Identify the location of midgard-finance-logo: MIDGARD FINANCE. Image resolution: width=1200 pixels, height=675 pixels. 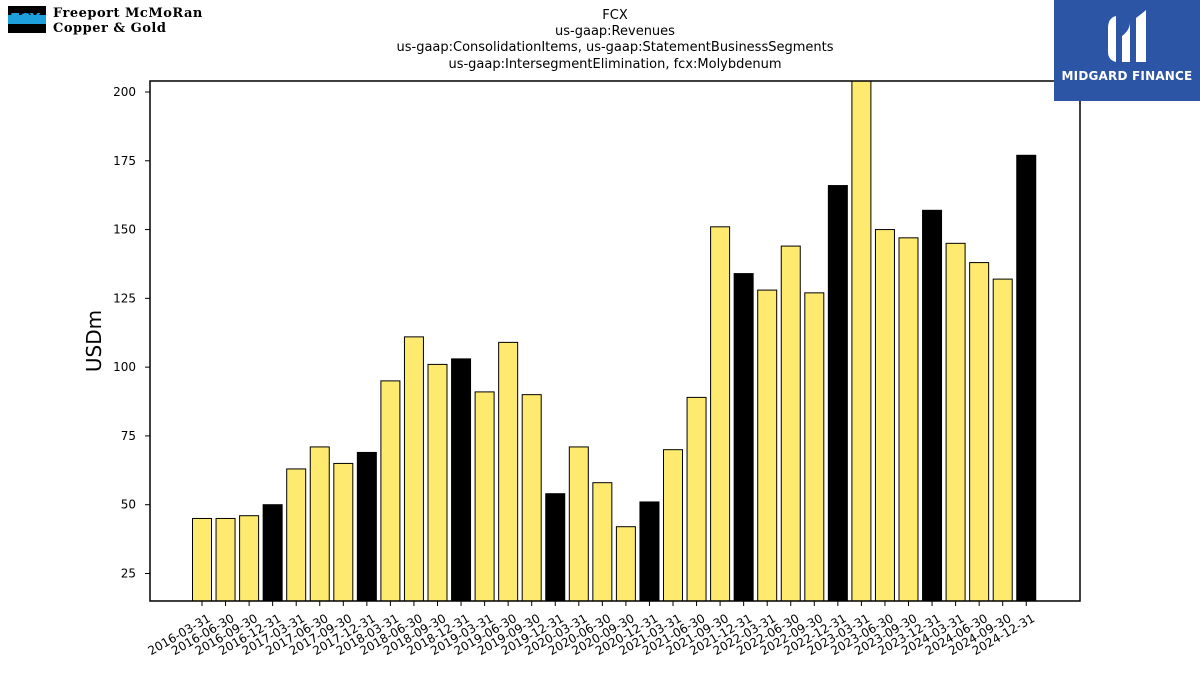
(1127, 50).